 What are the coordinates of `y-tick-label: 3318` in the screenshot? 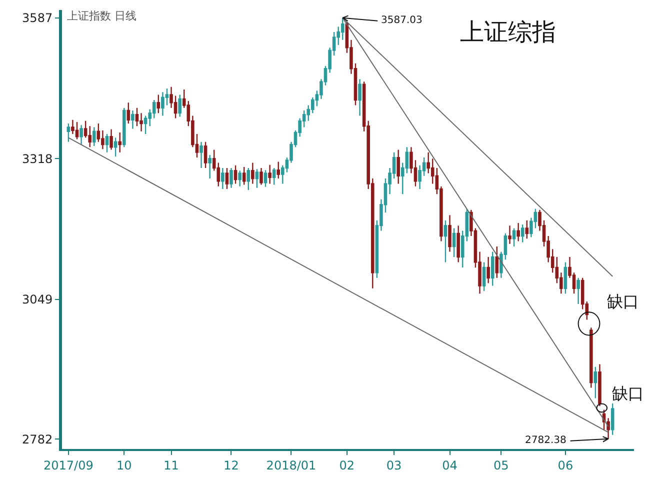 It's located at (37, 159).